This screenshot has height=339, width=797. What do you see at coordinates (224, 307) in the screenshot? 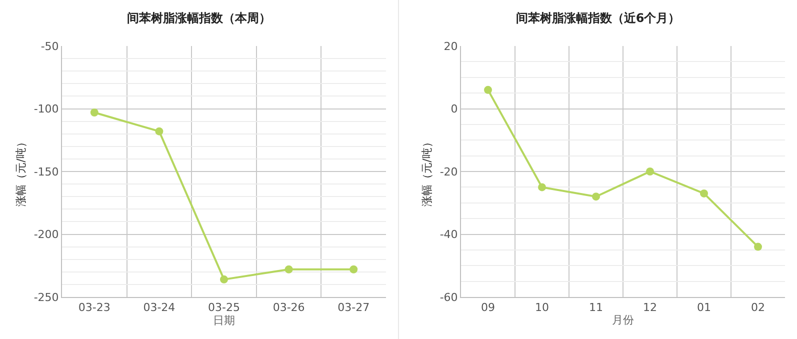
I see `x-tick-label: 03-25` at bounding box center [224, 307].